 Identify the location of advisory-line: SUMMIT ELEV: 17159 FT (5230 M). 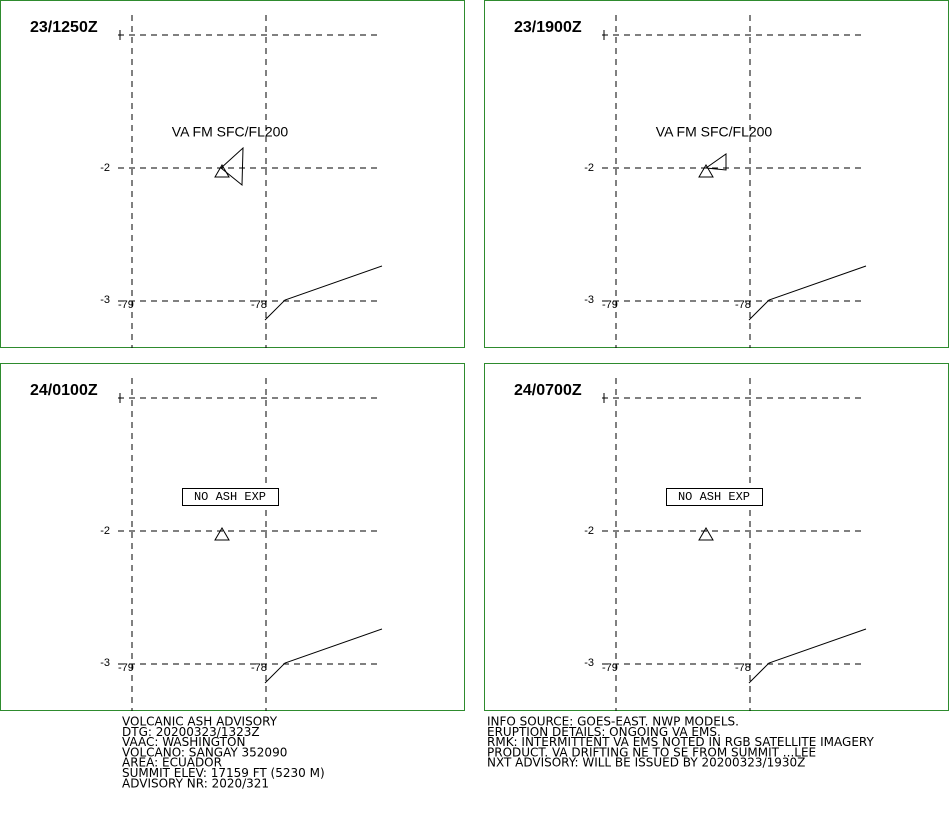
(223, 773).